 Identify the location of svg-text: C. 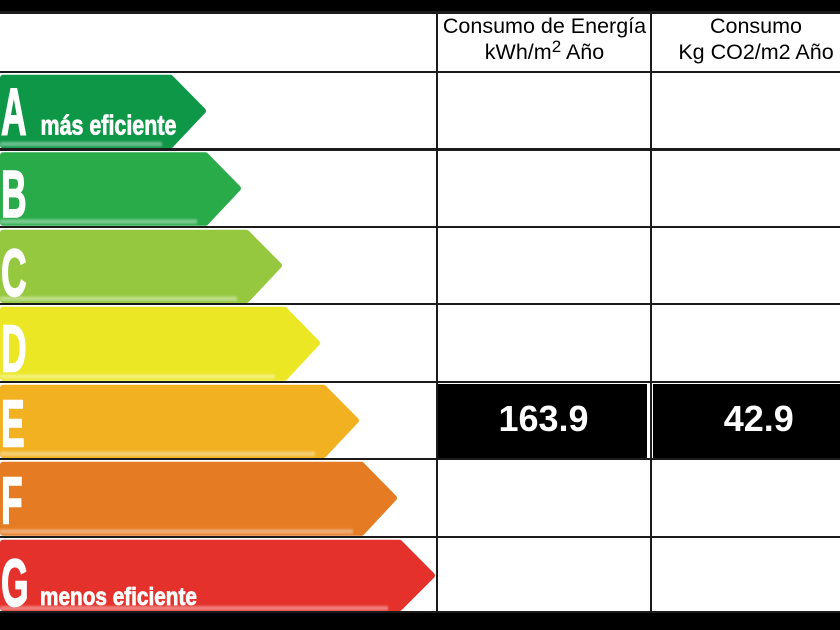
(14, 273).